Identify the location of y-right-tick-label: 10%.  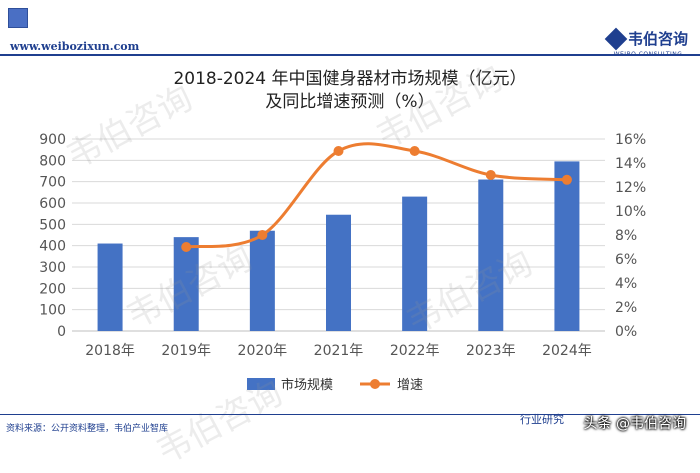
(630, 212).